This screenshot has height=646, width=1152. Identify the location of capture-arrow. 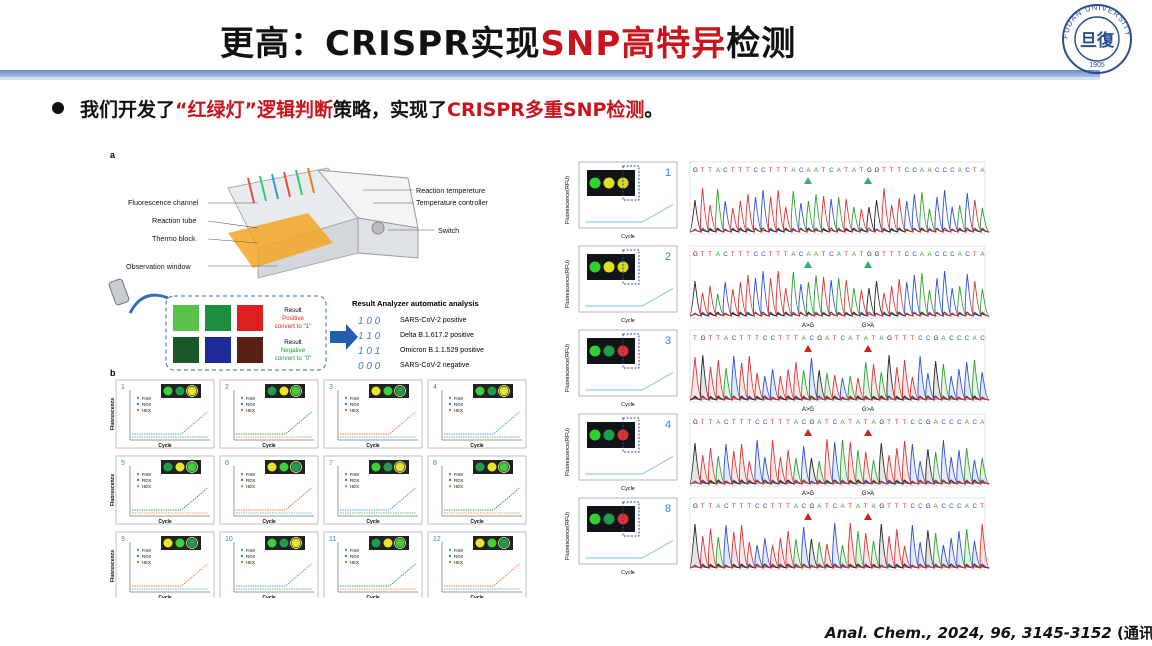
(148, 303).